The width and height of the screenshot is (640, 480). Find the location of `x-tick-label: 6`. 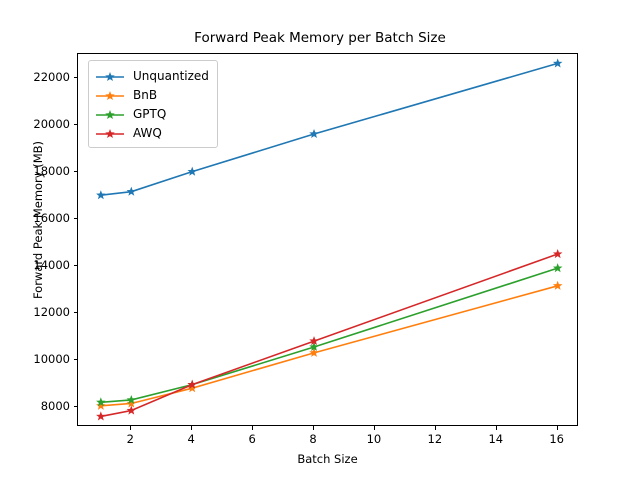

x-tick-label: 6 is located at coordinates (252, 439).